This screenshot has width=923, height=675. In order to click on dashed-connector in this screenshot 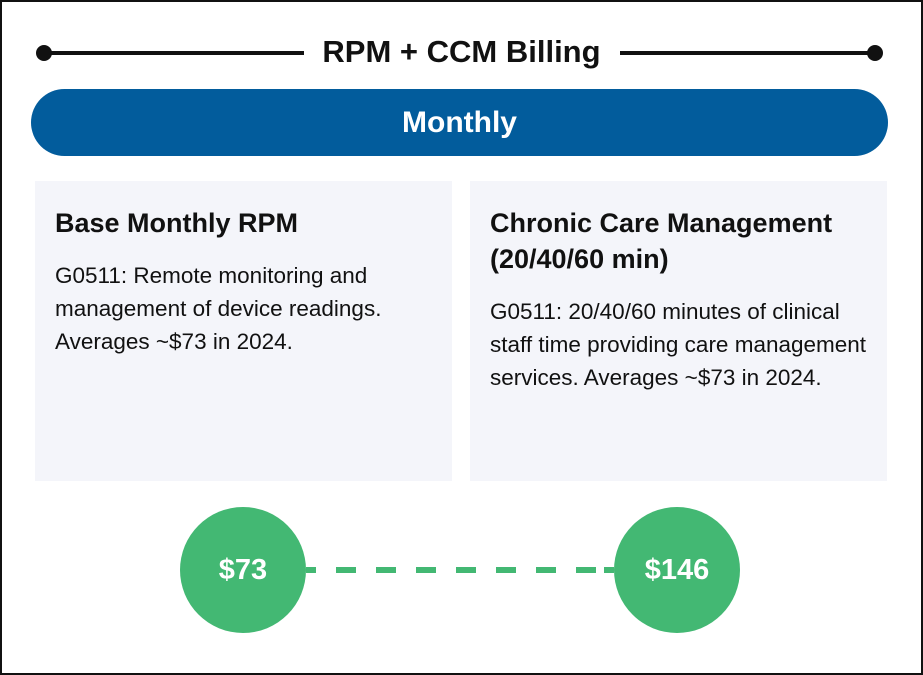, I will do `click(460, 570)`.